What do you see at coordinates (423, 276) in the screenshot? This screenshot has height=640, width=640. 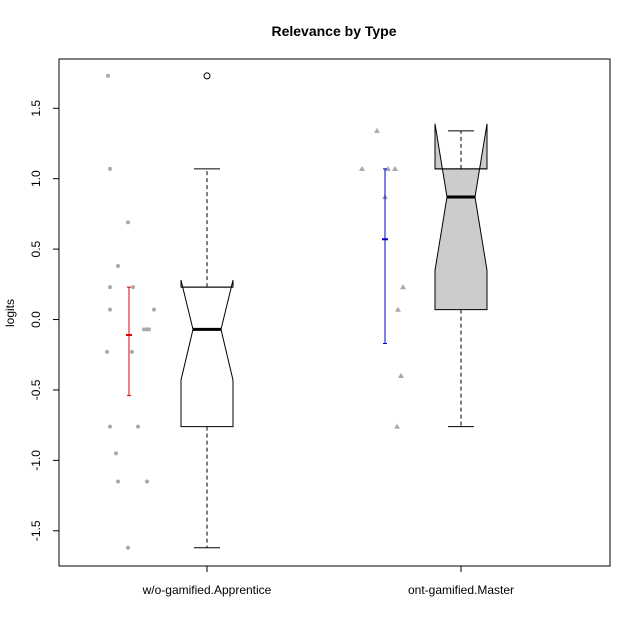 I see `box-group` at bounding box center [423, 276].